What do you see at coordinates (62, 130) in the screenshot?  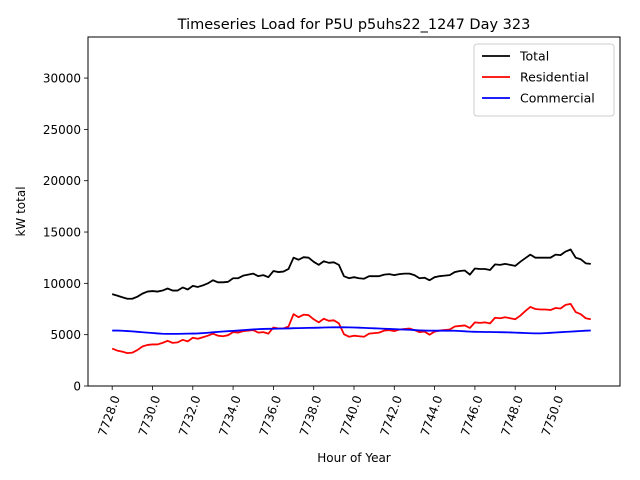 I see `y-tick-label: 25000` at bounding box center [62, 130].